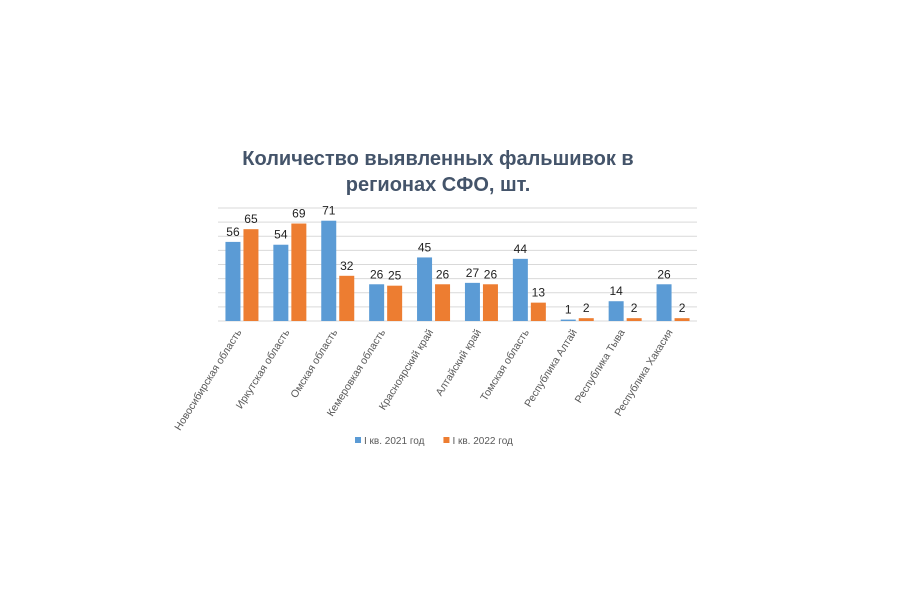 The width and height of the screenshot is (900, 600). What do you see at coordinates (521, 249) in the screenshot?
I see `value-label: 44` at bounding box center [521, 249].